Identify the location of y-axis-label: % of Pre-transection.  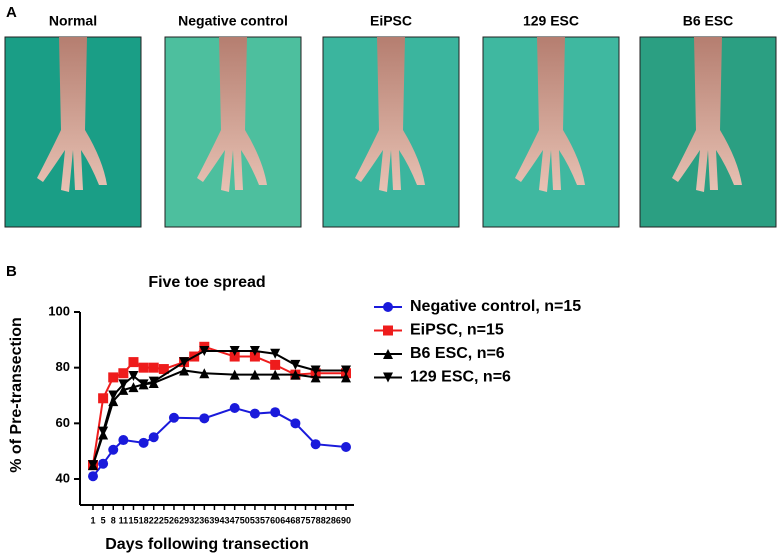
(16, 395).